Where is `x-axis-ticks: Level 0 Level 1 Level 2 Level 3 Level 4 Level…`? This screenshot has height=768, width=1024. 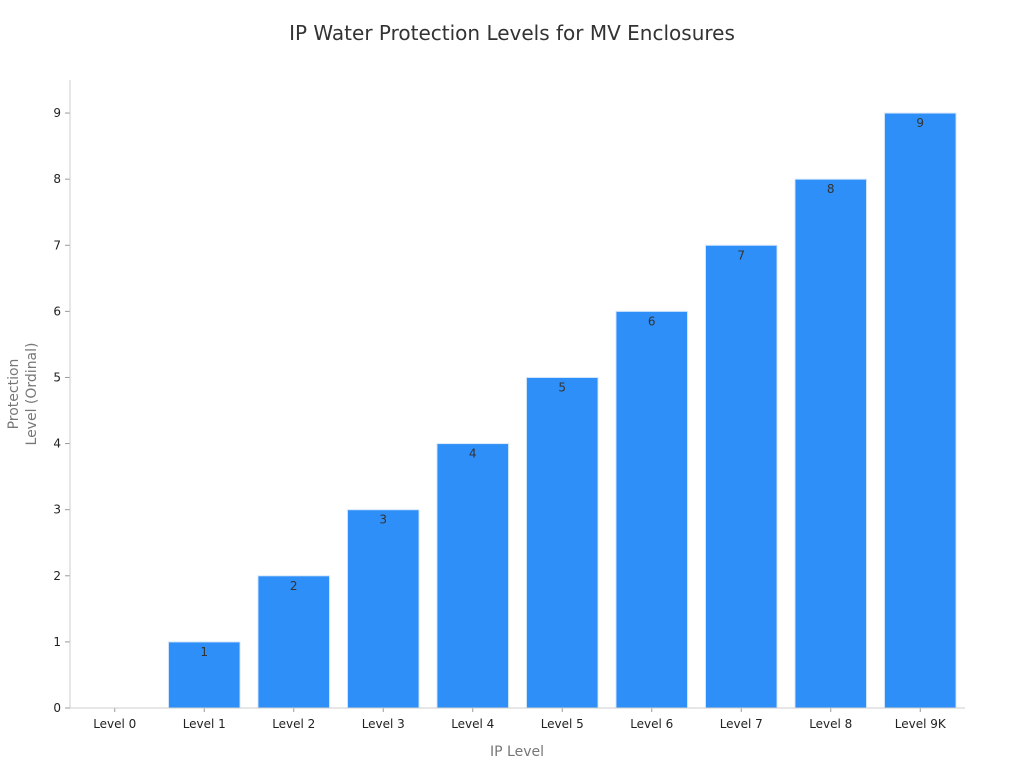
x-axis-ticks: Level 0 Level 1 Level 2 Level 3 Level 4 Level… is located at coordinates (520, 719).